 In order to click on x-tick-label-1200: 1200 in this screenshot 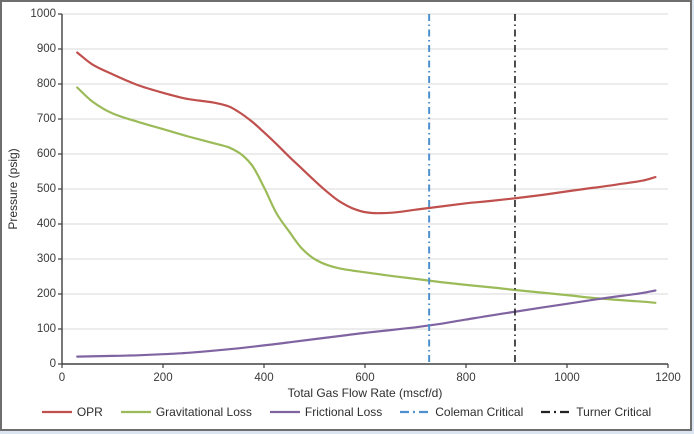, I will do `click(668, 378)`.